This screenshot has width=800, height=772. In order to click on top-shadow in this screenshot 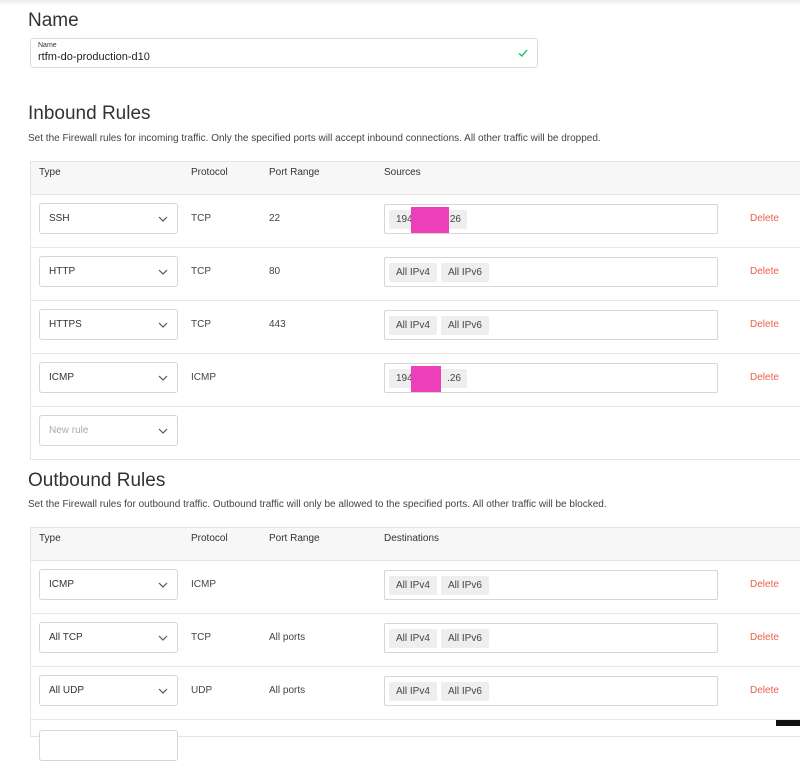, I will do `click(400, 3)`.